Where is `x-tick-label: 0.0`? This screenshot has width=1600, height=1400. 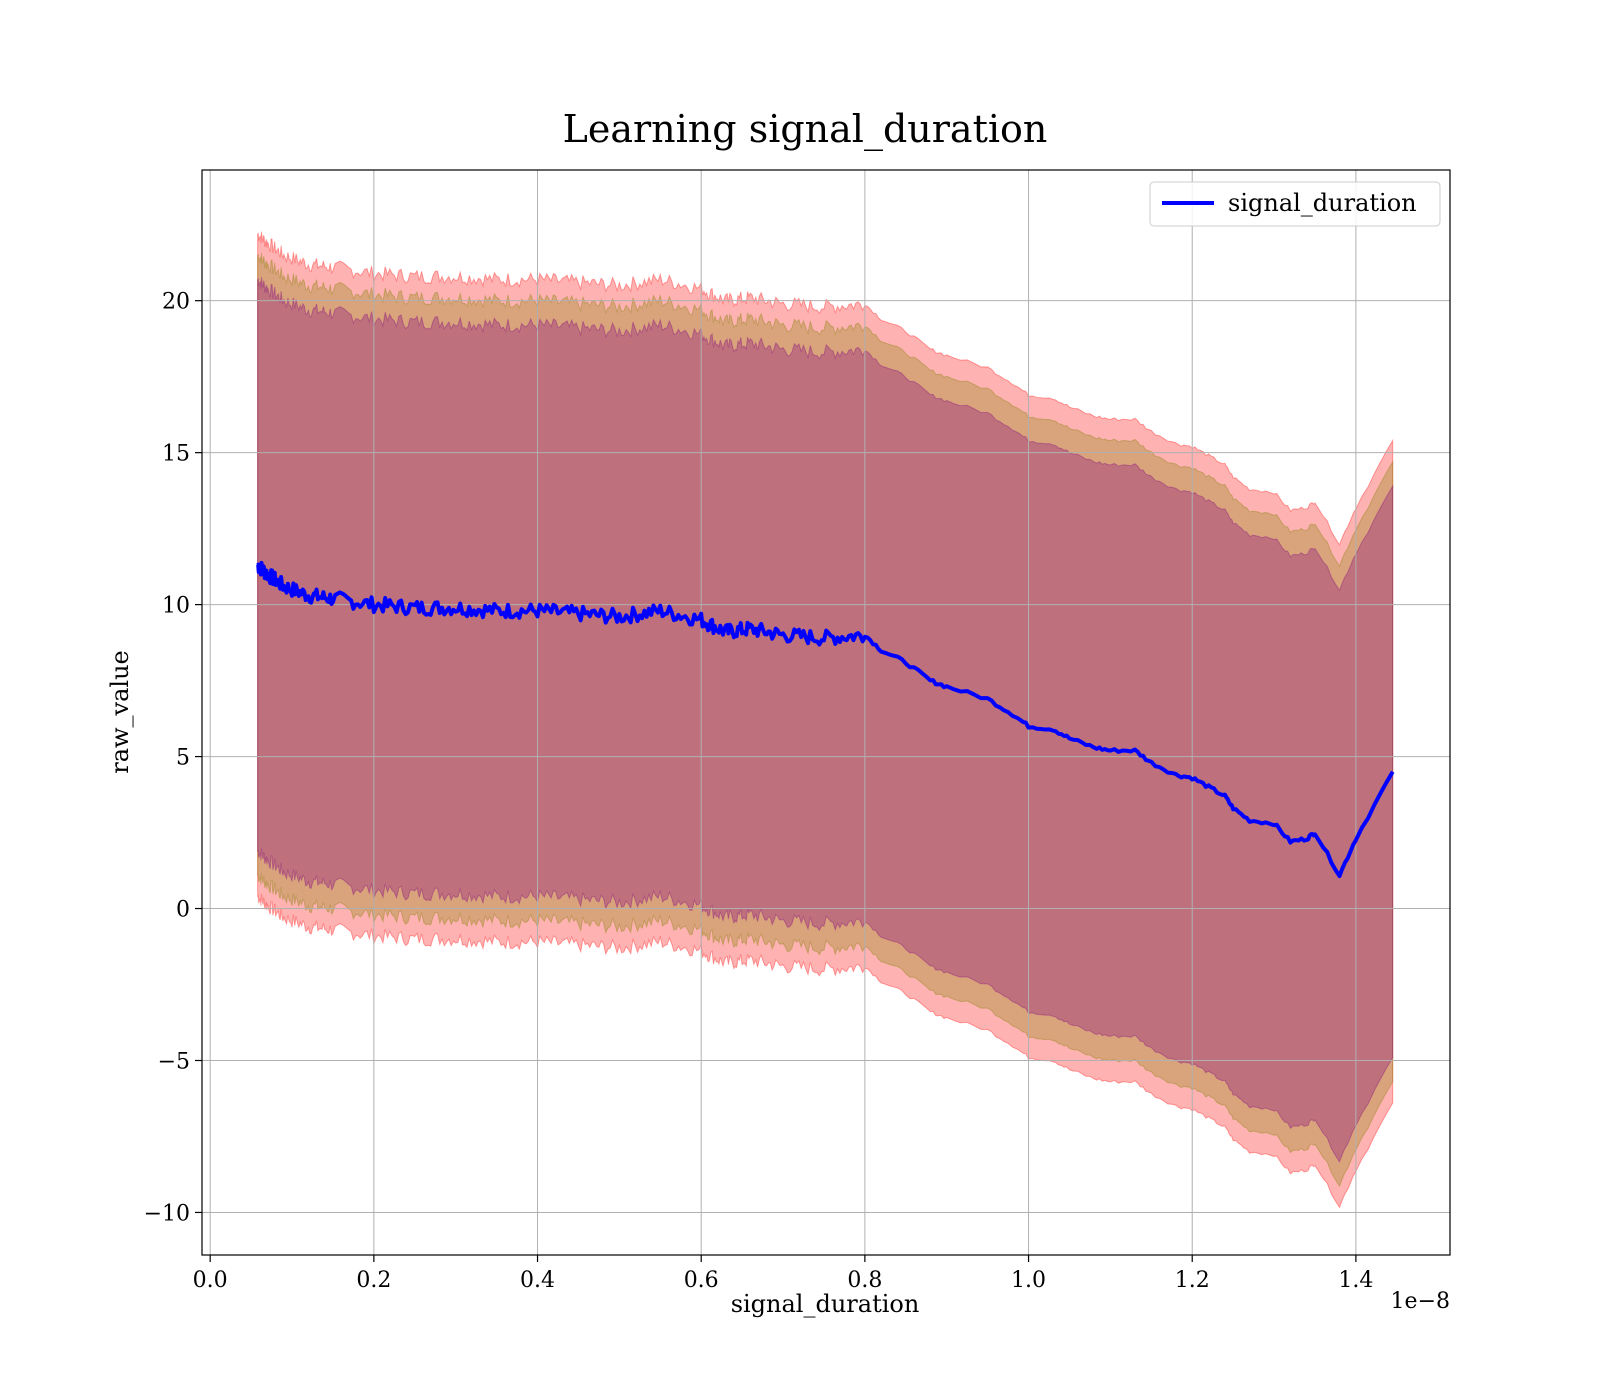
x-tick-label: 0.0 is located at coordinates (210, 1280).